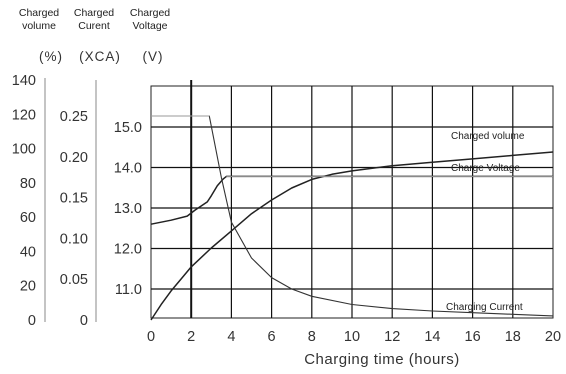 This screenshot has height=374, width=566. Describe the element at coordinates (485, 168) in the screenshot. I see `annotation-charge-voltage: Charge Voltage` at that location.